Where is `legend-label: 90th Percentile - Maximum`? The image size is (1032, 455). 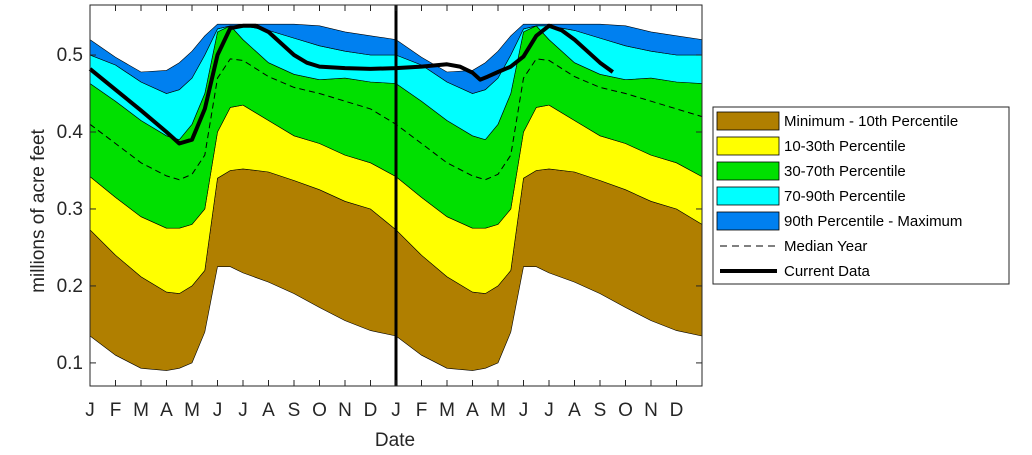
legend-label: 90th Percentile - Maximum is located at coordinates (873, 221).